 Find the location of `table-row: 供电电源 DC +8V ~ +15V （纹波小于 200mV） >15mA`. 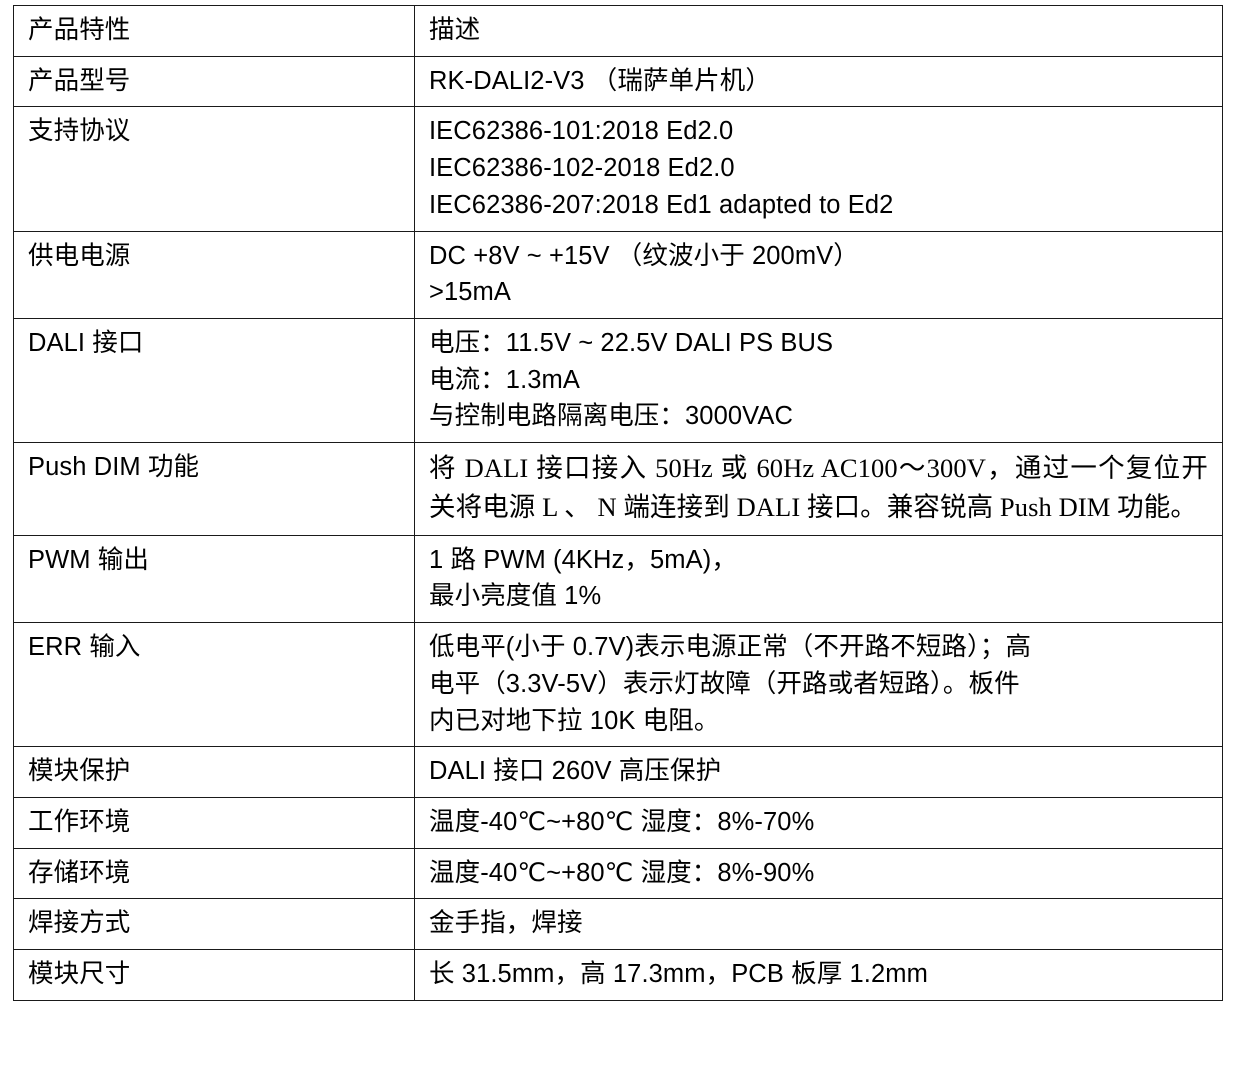

table-row: 供电电源 DC +8V ~ +15V （纹波小于 200mV） >15mA is located at coordinates (618, 275).